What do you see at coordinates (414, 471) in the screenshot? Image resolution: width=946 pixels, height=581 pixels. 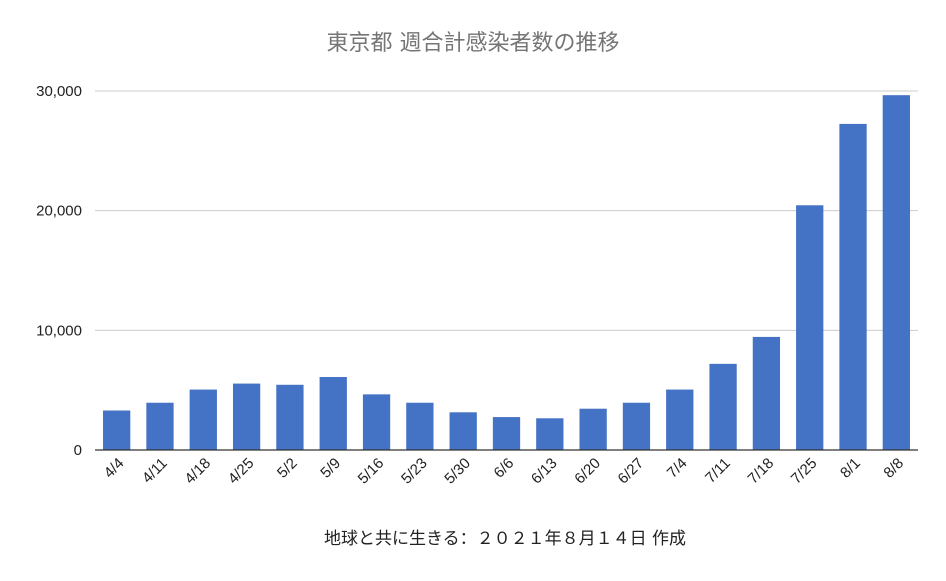 I see `x-tick-label: 5/23` at bounding box center [414, 471].